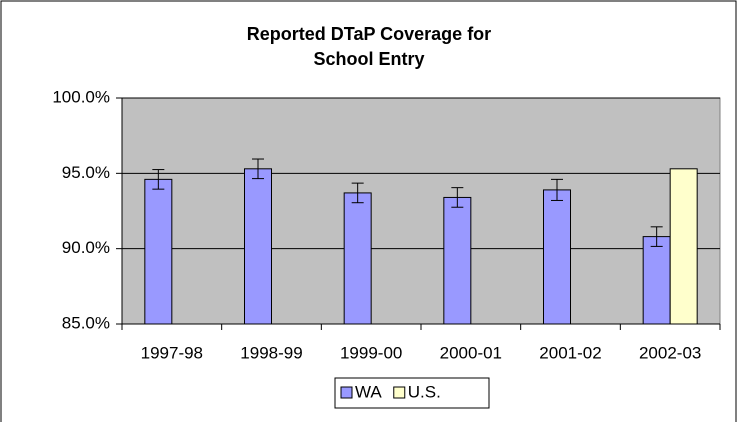  What do you see at coordinates (81, 96) in the screenshot?
I see `y-tick-label: 100.0%` at bounding box center [81, 96].